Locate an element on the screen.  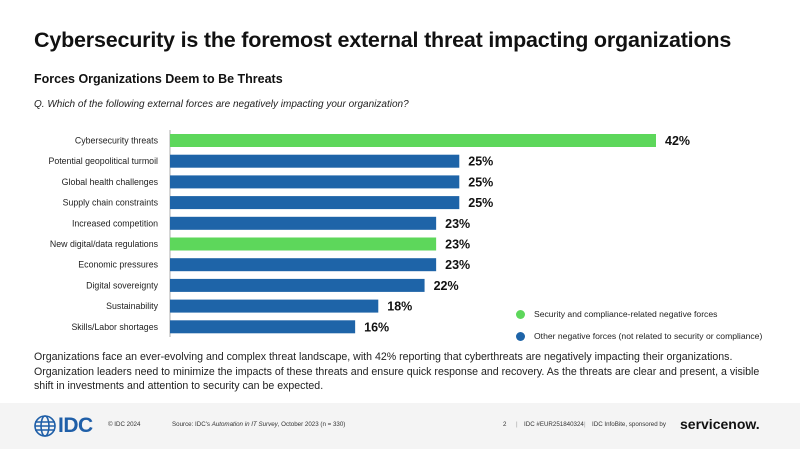
bar-sustainability is located at coordinates (274, 306).